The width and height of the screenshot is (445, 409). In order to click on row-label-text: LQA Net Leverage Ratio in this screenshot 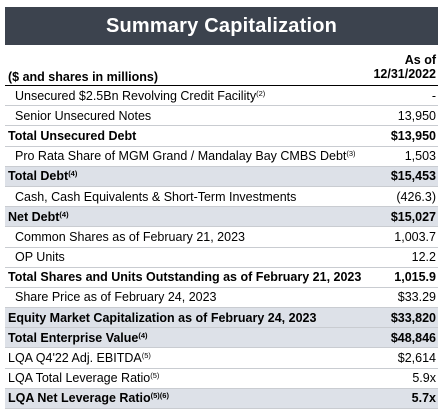, I will do `click(79, 398)`.